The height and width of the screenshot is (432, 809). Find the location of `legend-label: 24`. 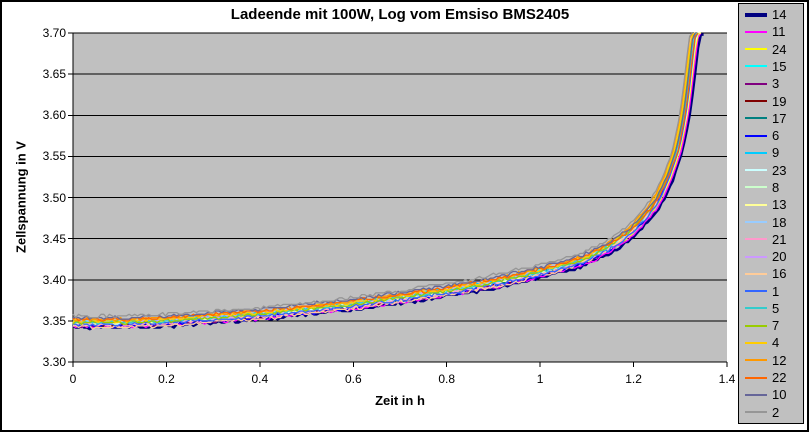

legend-label: 24 is located at coordinates (779, 49).